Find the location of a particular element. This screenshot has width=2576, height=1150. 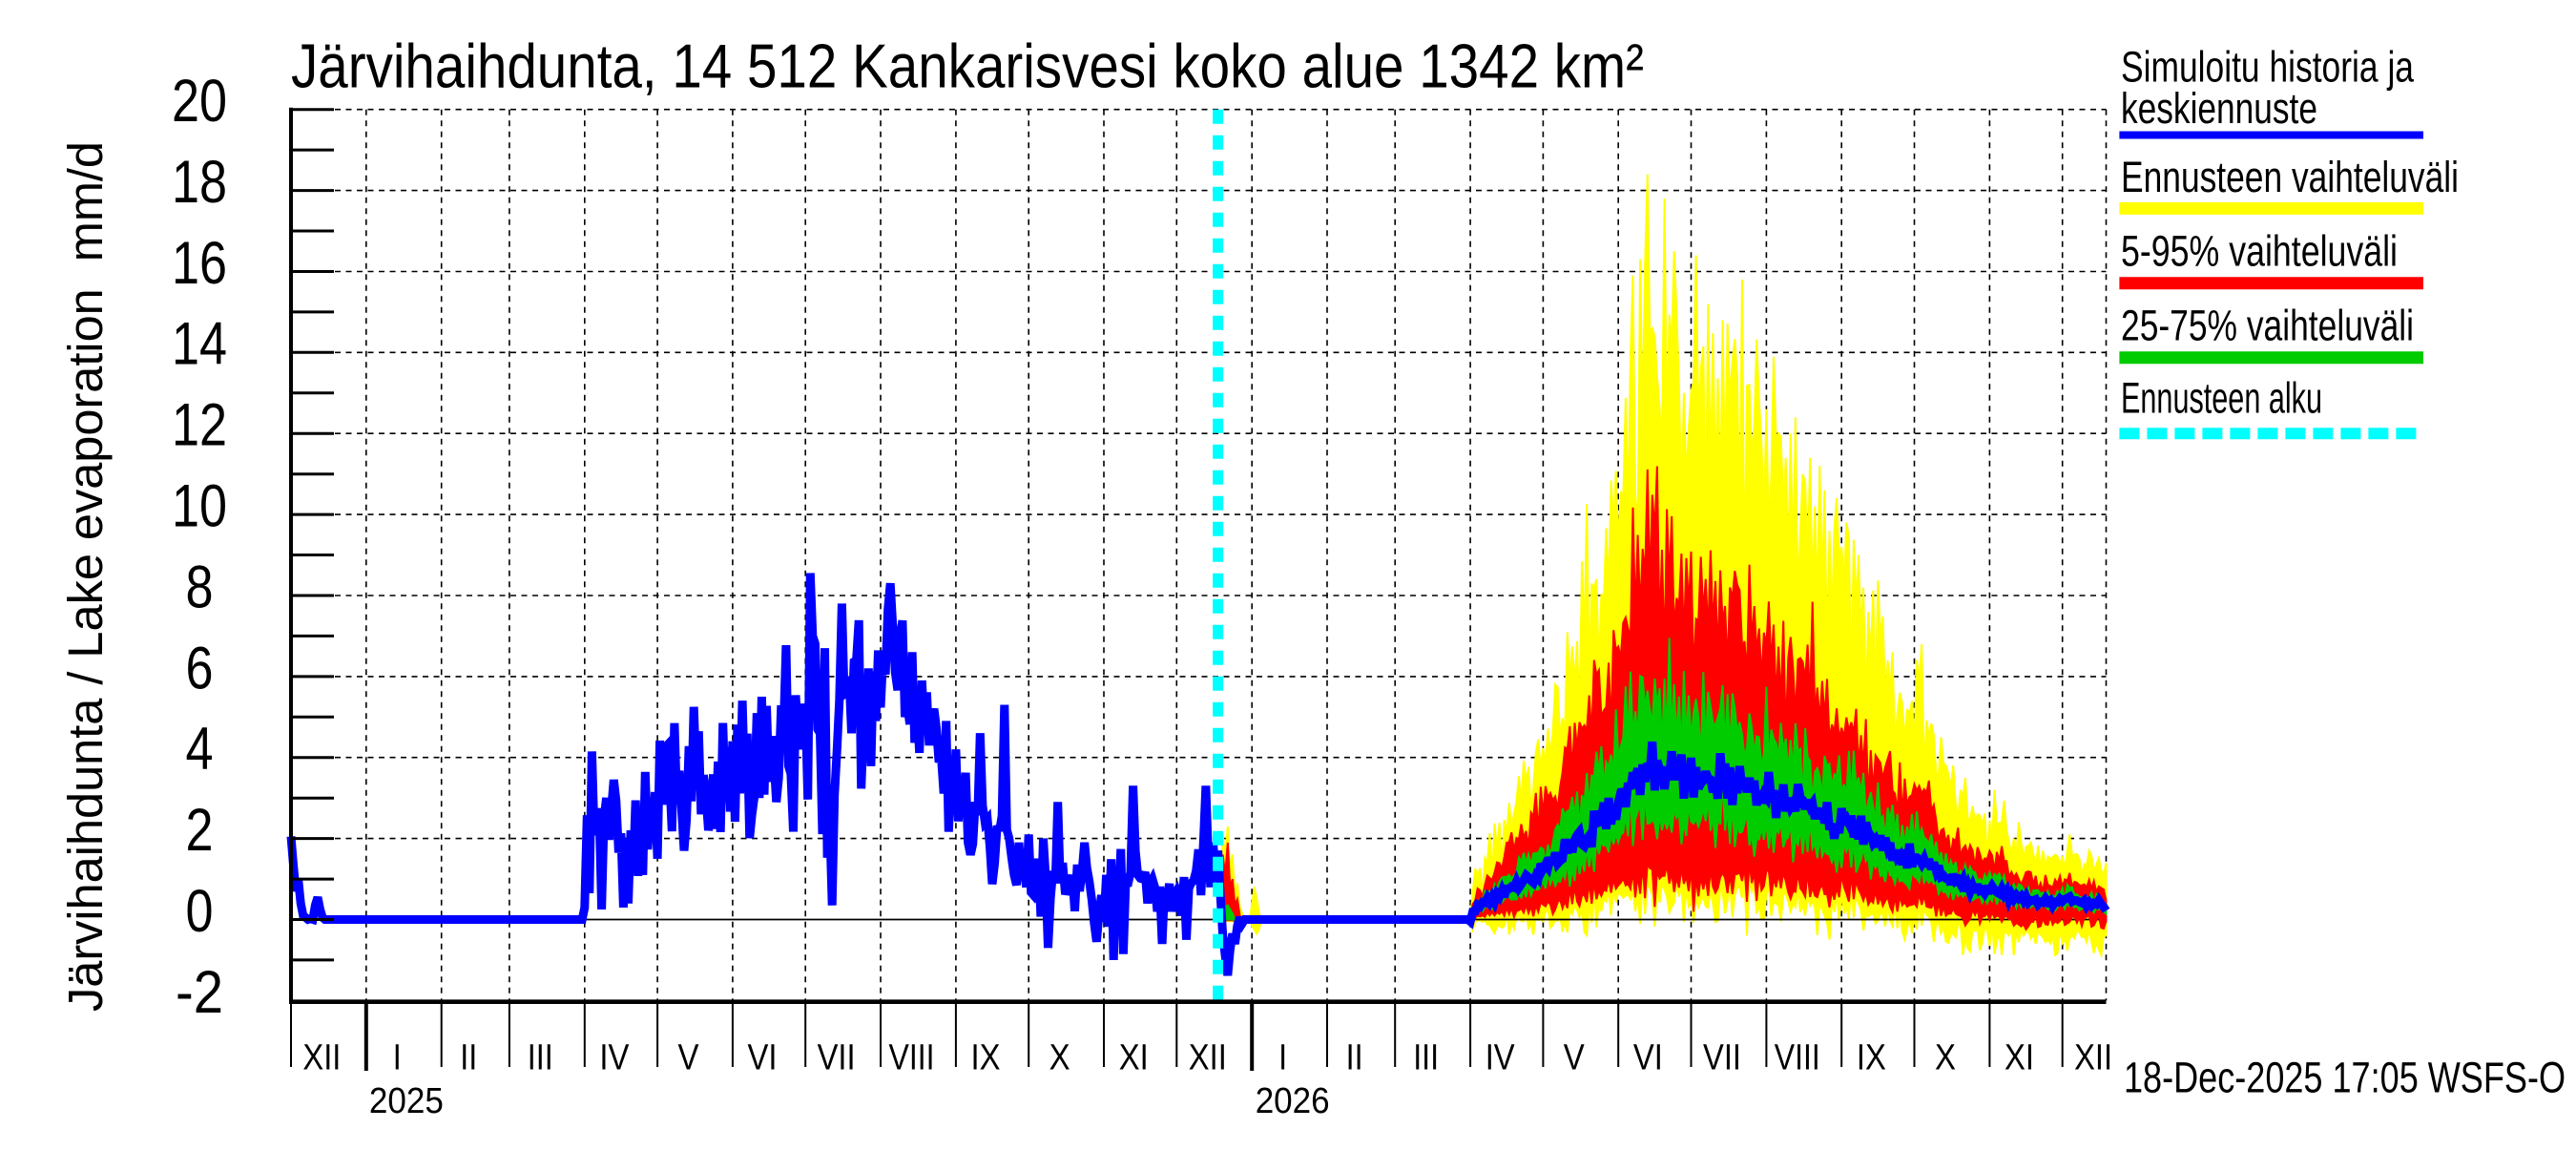

svg-text: 2025 is located at coordinates (406, 1101).